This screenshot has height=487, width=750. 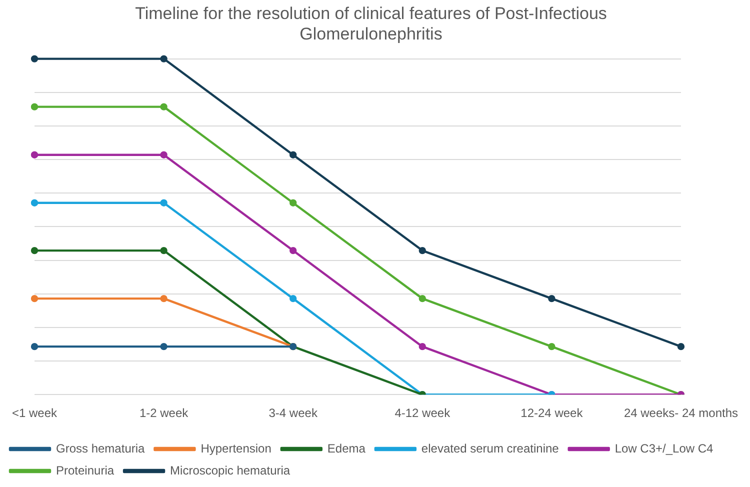 What do you see at coordinates (293, 413) in the screenshot?
I see `x-tick-label: 3-4 week` at bounding box center [293, 413].